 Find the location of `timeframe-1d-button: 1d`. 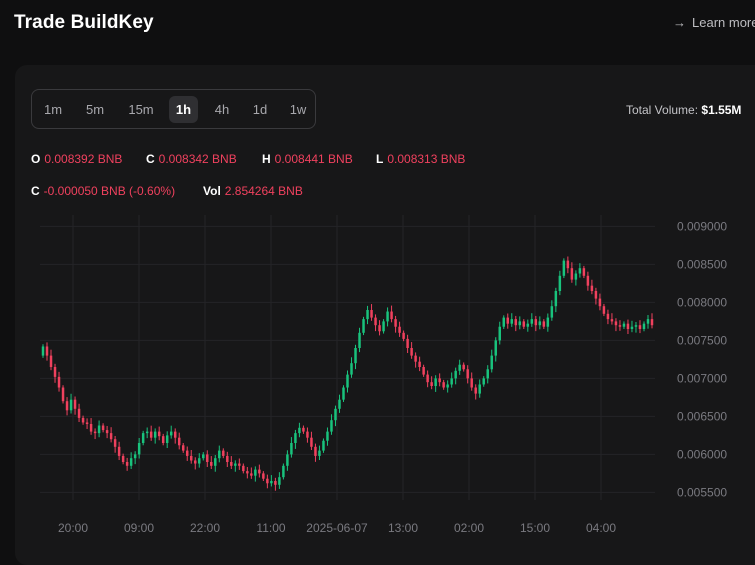

timeframe-1d-button: 1d is located at coordinates (260, 109).